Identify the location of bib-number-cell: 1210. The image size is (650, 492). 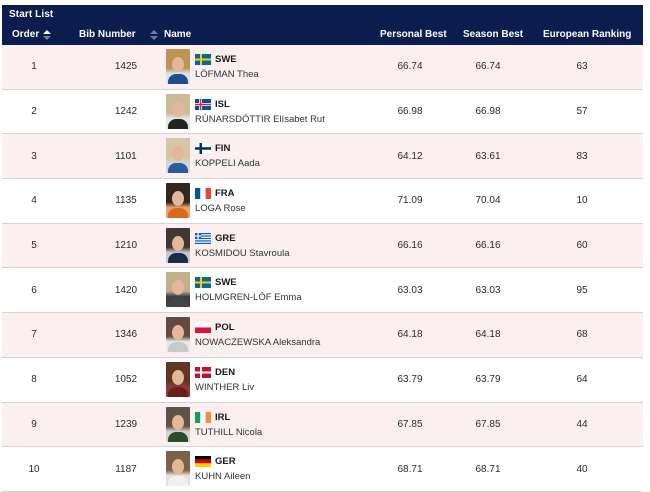
(126, 246).